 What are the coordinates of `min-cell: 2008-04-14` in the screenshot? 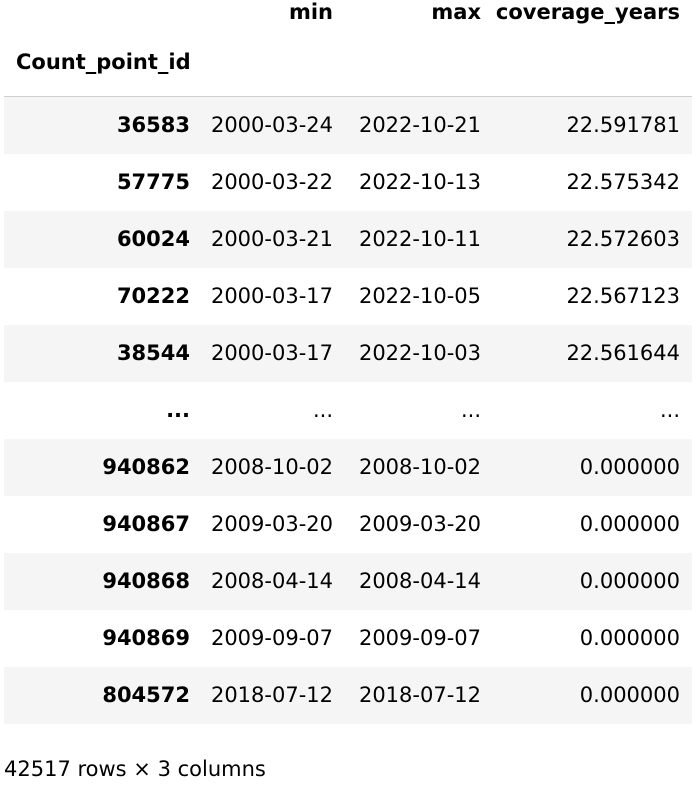 It's located at (271, 581).